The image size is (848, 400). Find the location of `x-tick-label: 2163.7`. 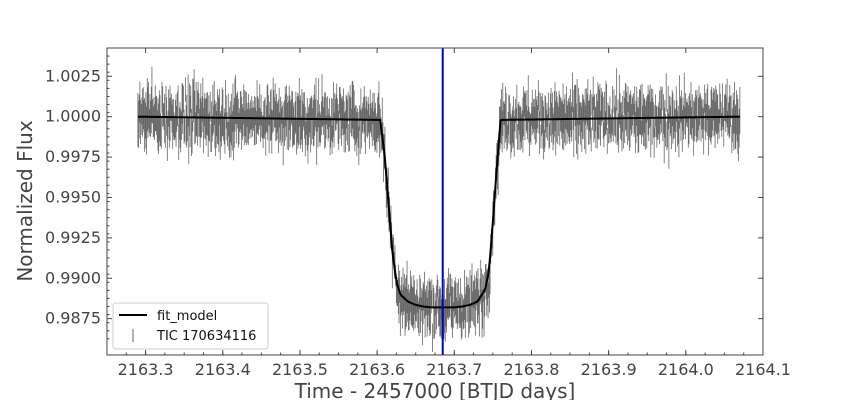

x-tick-label: 2163.7 is located at coordinates (454, 369).